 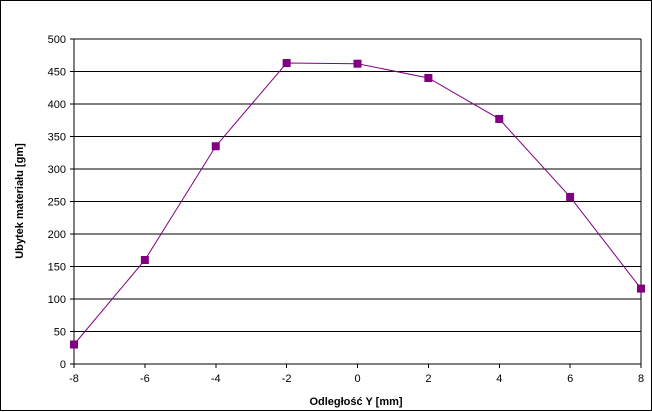 What do you see at coordinates (145, 379) in the screenshot?
I see `x-tick-label: -6` at bounding box center [145, 379].